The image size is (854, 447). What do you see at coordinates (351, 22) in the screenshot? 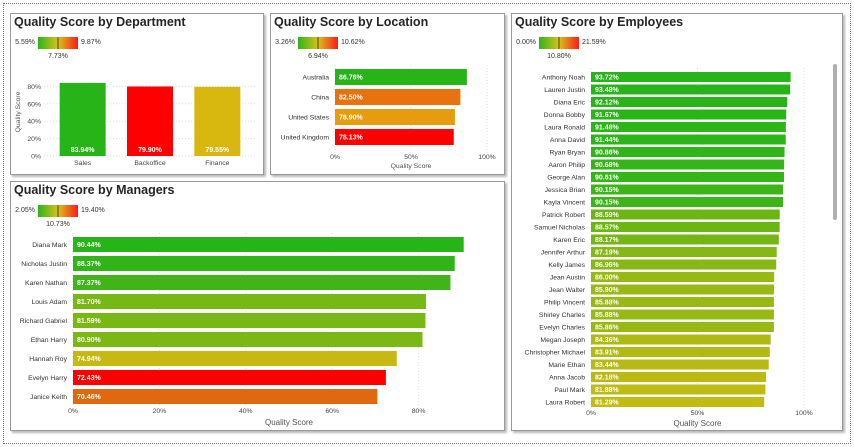
I see `location-title: Quality Score by Location` at bounding box center [351, 22].